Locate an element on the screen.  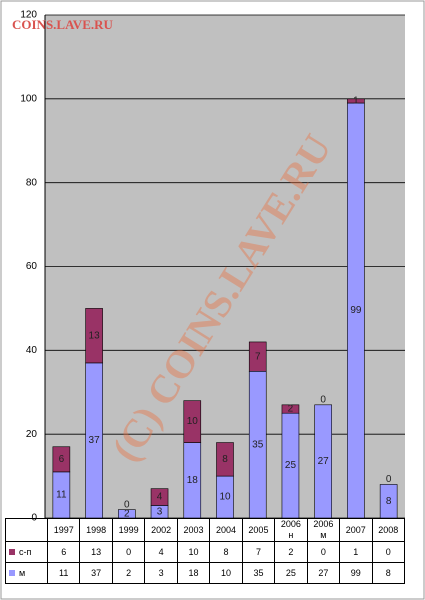
table-value: 37 is located at coordinates (96, 573).